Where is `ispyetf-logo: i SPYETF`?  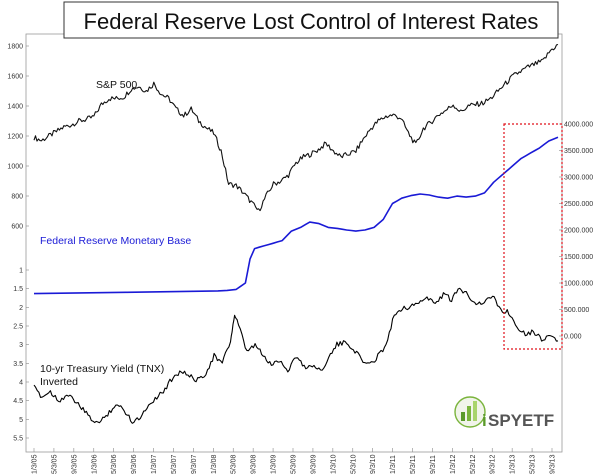
ispyetf-logo: i SPYETF is located at coordinates (504, 413).